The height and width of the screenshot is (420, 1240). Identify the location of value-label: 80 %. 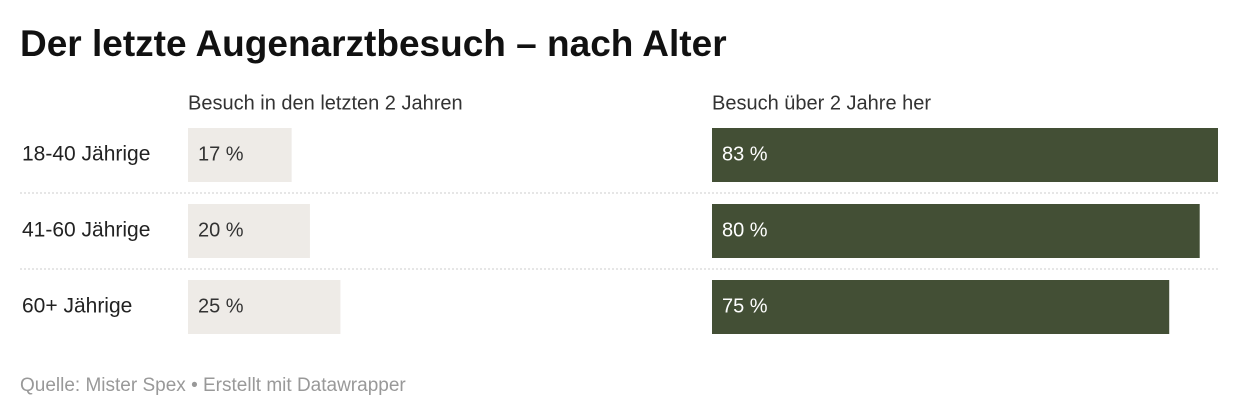
(745, 230).